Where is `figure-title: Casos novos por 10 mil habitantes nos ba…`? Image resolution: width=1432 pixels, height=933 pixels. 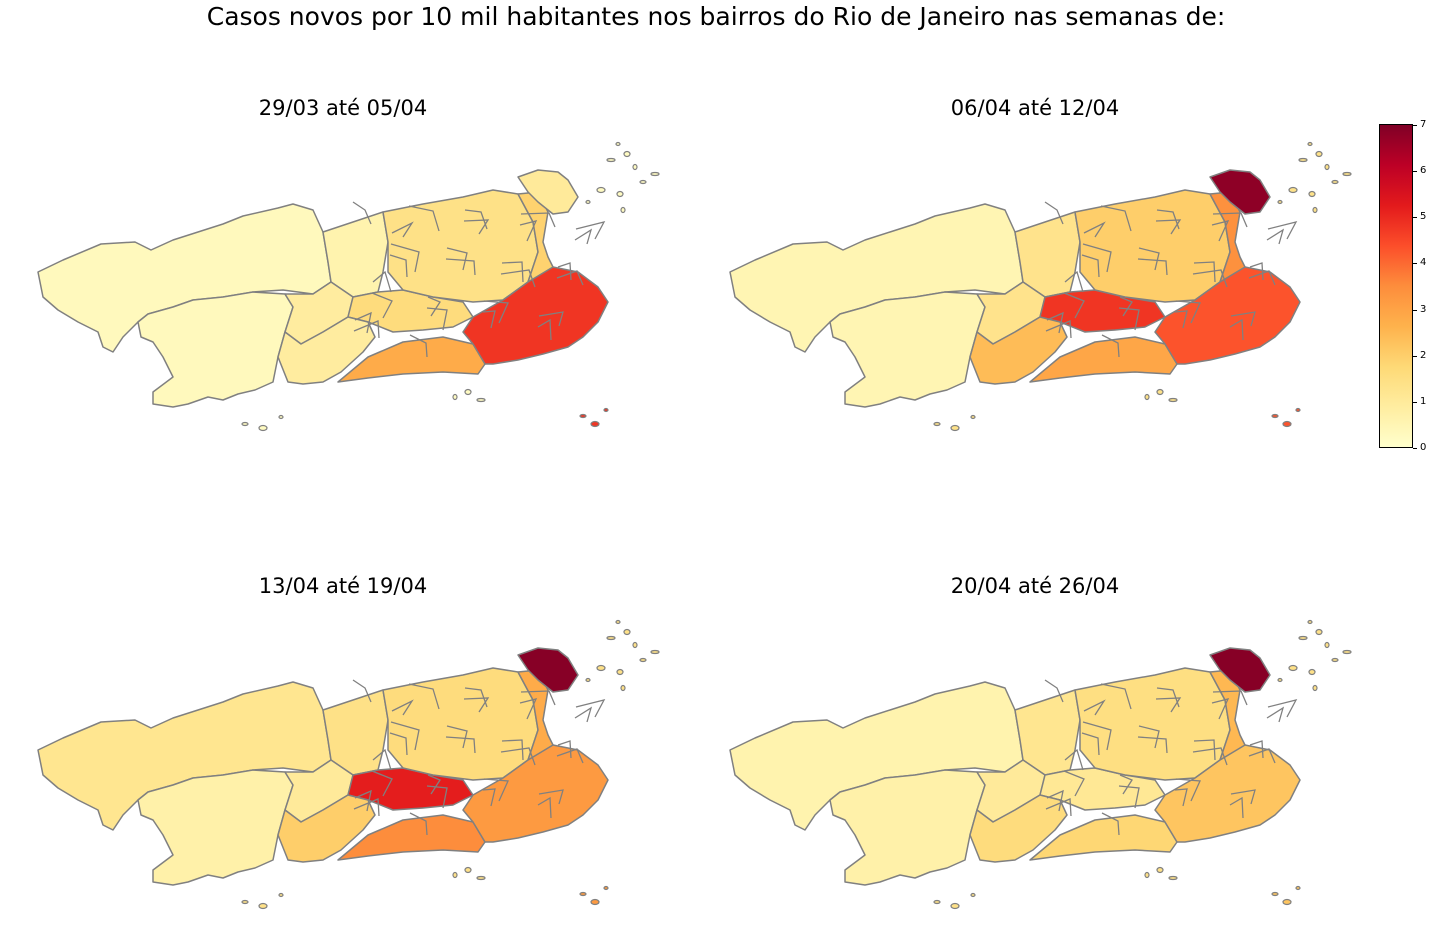 figure-title: Casos novos por 10 mil habitantes nos ba… is located at coordinates (716, 16).